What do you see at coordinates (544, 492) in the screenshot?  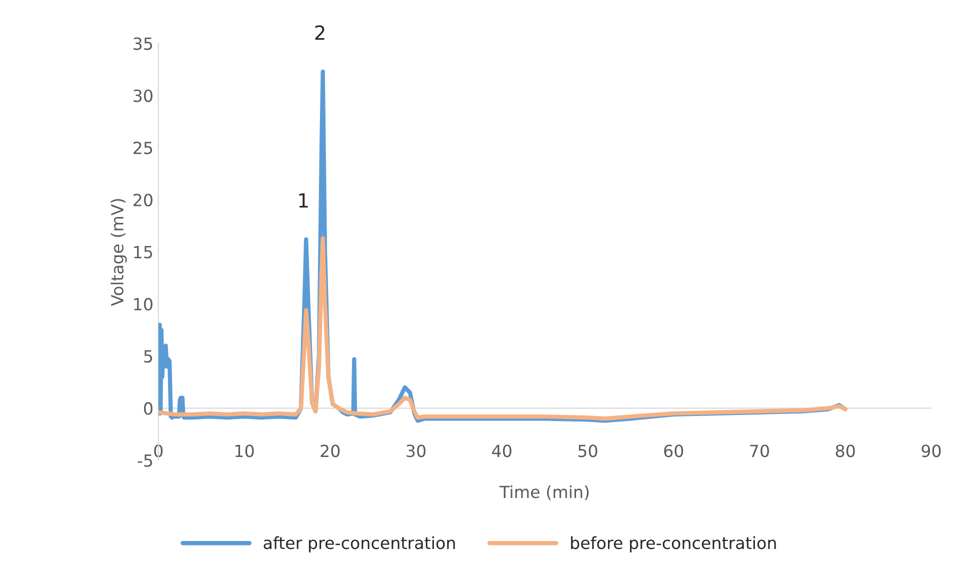 I see `x-axis-title: Time (min)` at bounding box center [544, 492].